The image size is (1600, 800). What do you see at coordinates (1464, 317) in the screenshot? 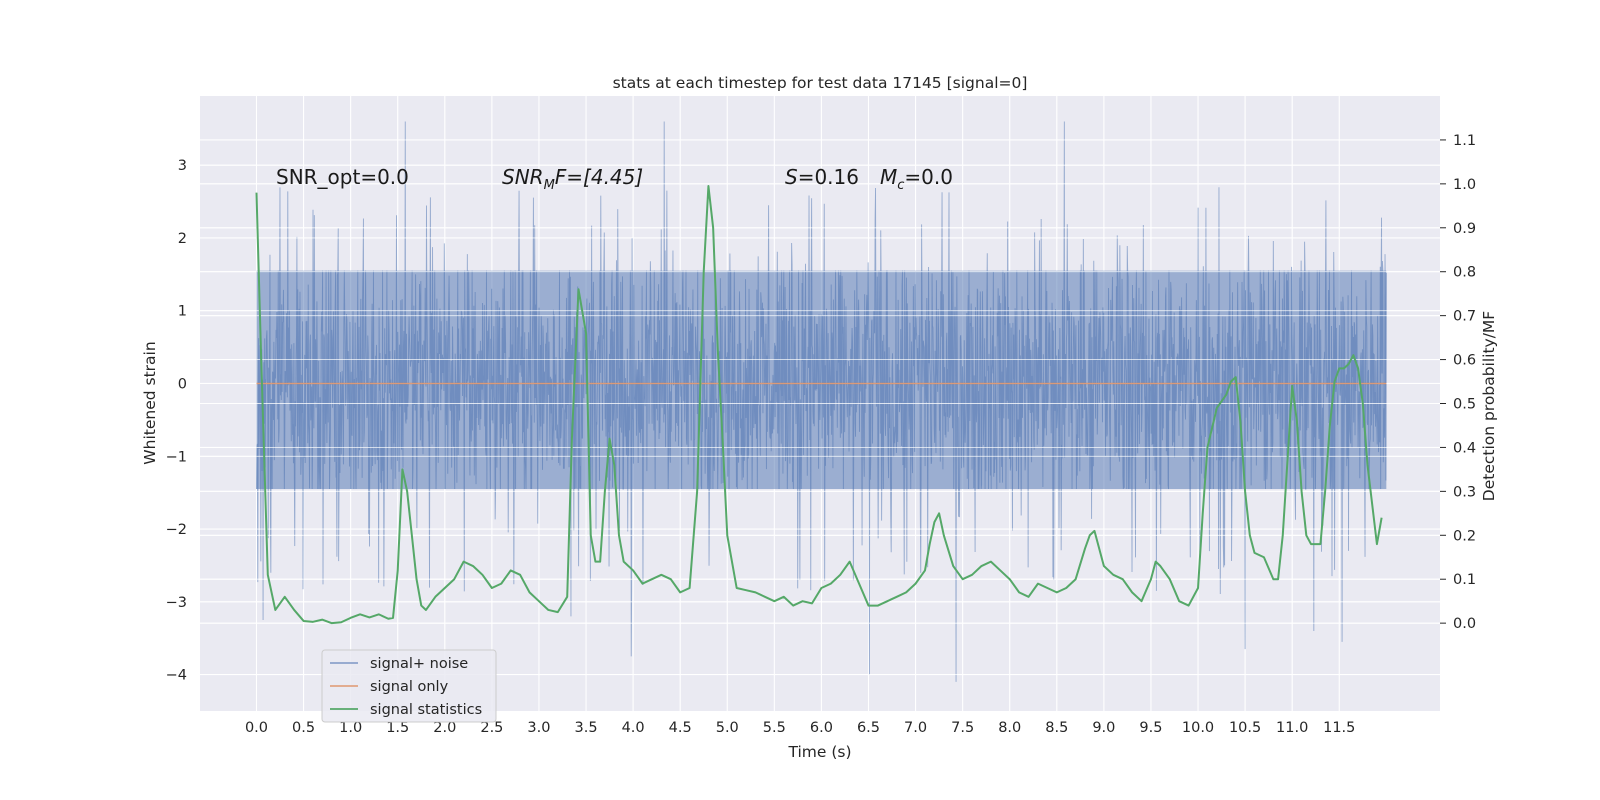
I see `y2-tick-label: 0.7` at bounding box center [1464, 317].